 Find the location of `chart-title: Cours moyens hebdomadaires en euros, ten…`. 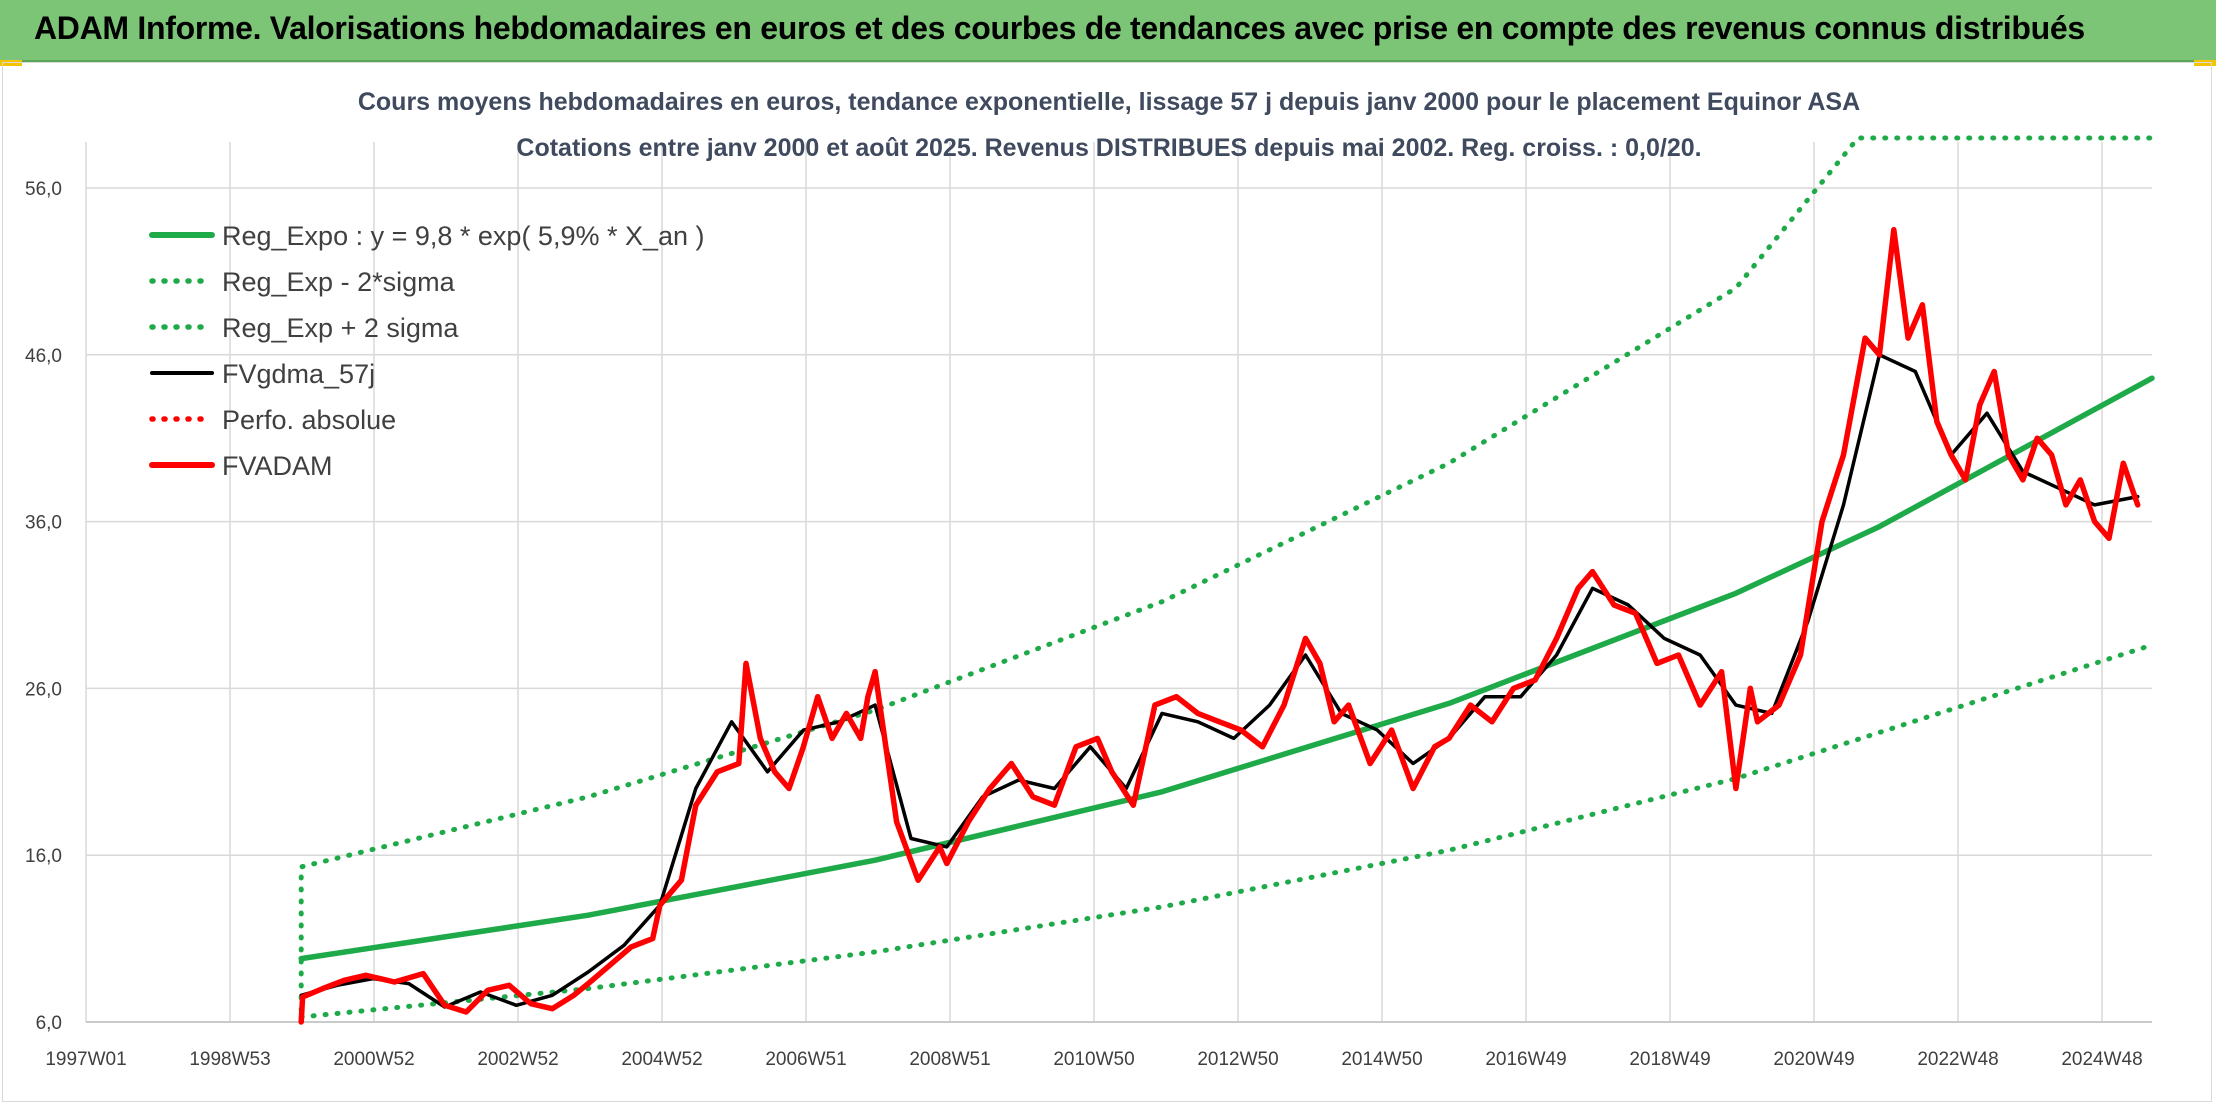

chart-title: Cours moyens hebdomadaires en euros, ten… is located at coordinates (1109, 102).